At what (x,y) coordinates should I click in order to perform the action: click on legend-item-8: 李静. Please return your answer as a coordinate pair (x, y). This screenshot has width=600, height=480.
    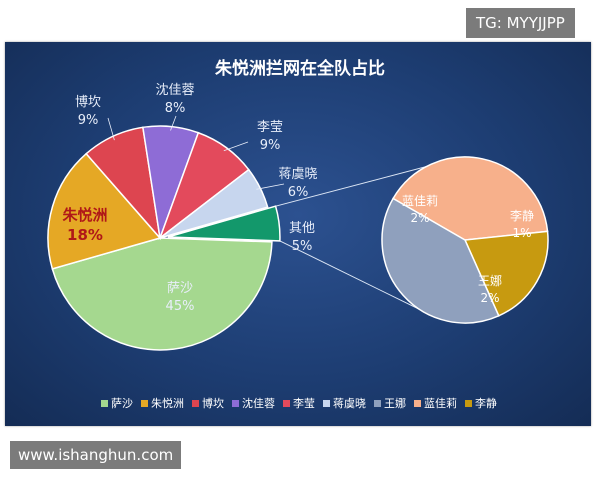
    Looking at the image, I should click on (486, 403).